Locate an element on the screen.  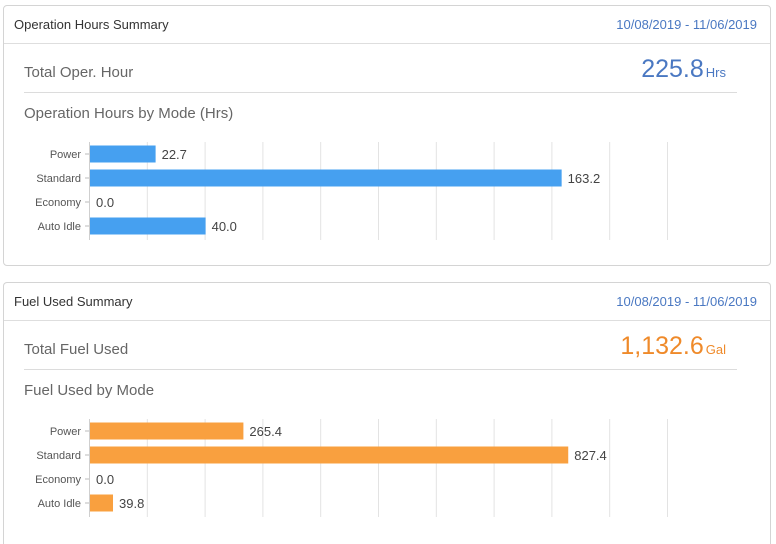
total-label: Total Fuel Used is located at coordinates (76, 349).